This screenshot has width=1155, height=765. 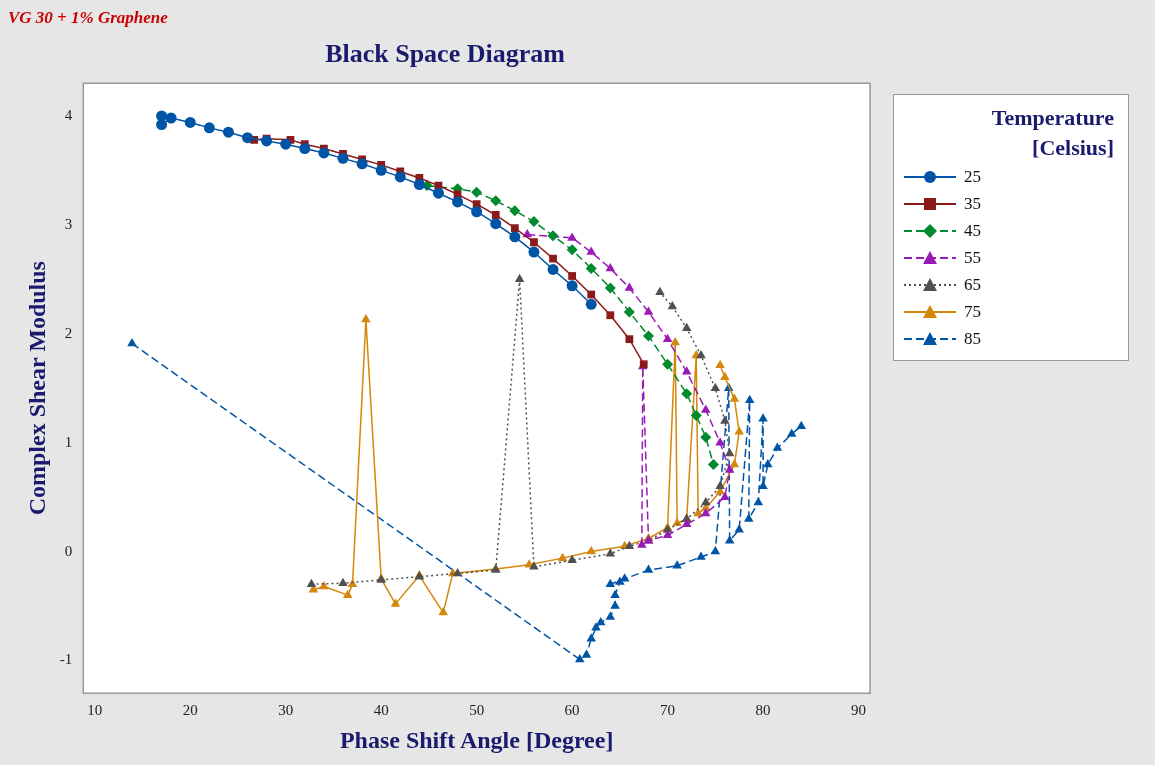 I want to click on legend-label: 65, so click(x=972, y=284).